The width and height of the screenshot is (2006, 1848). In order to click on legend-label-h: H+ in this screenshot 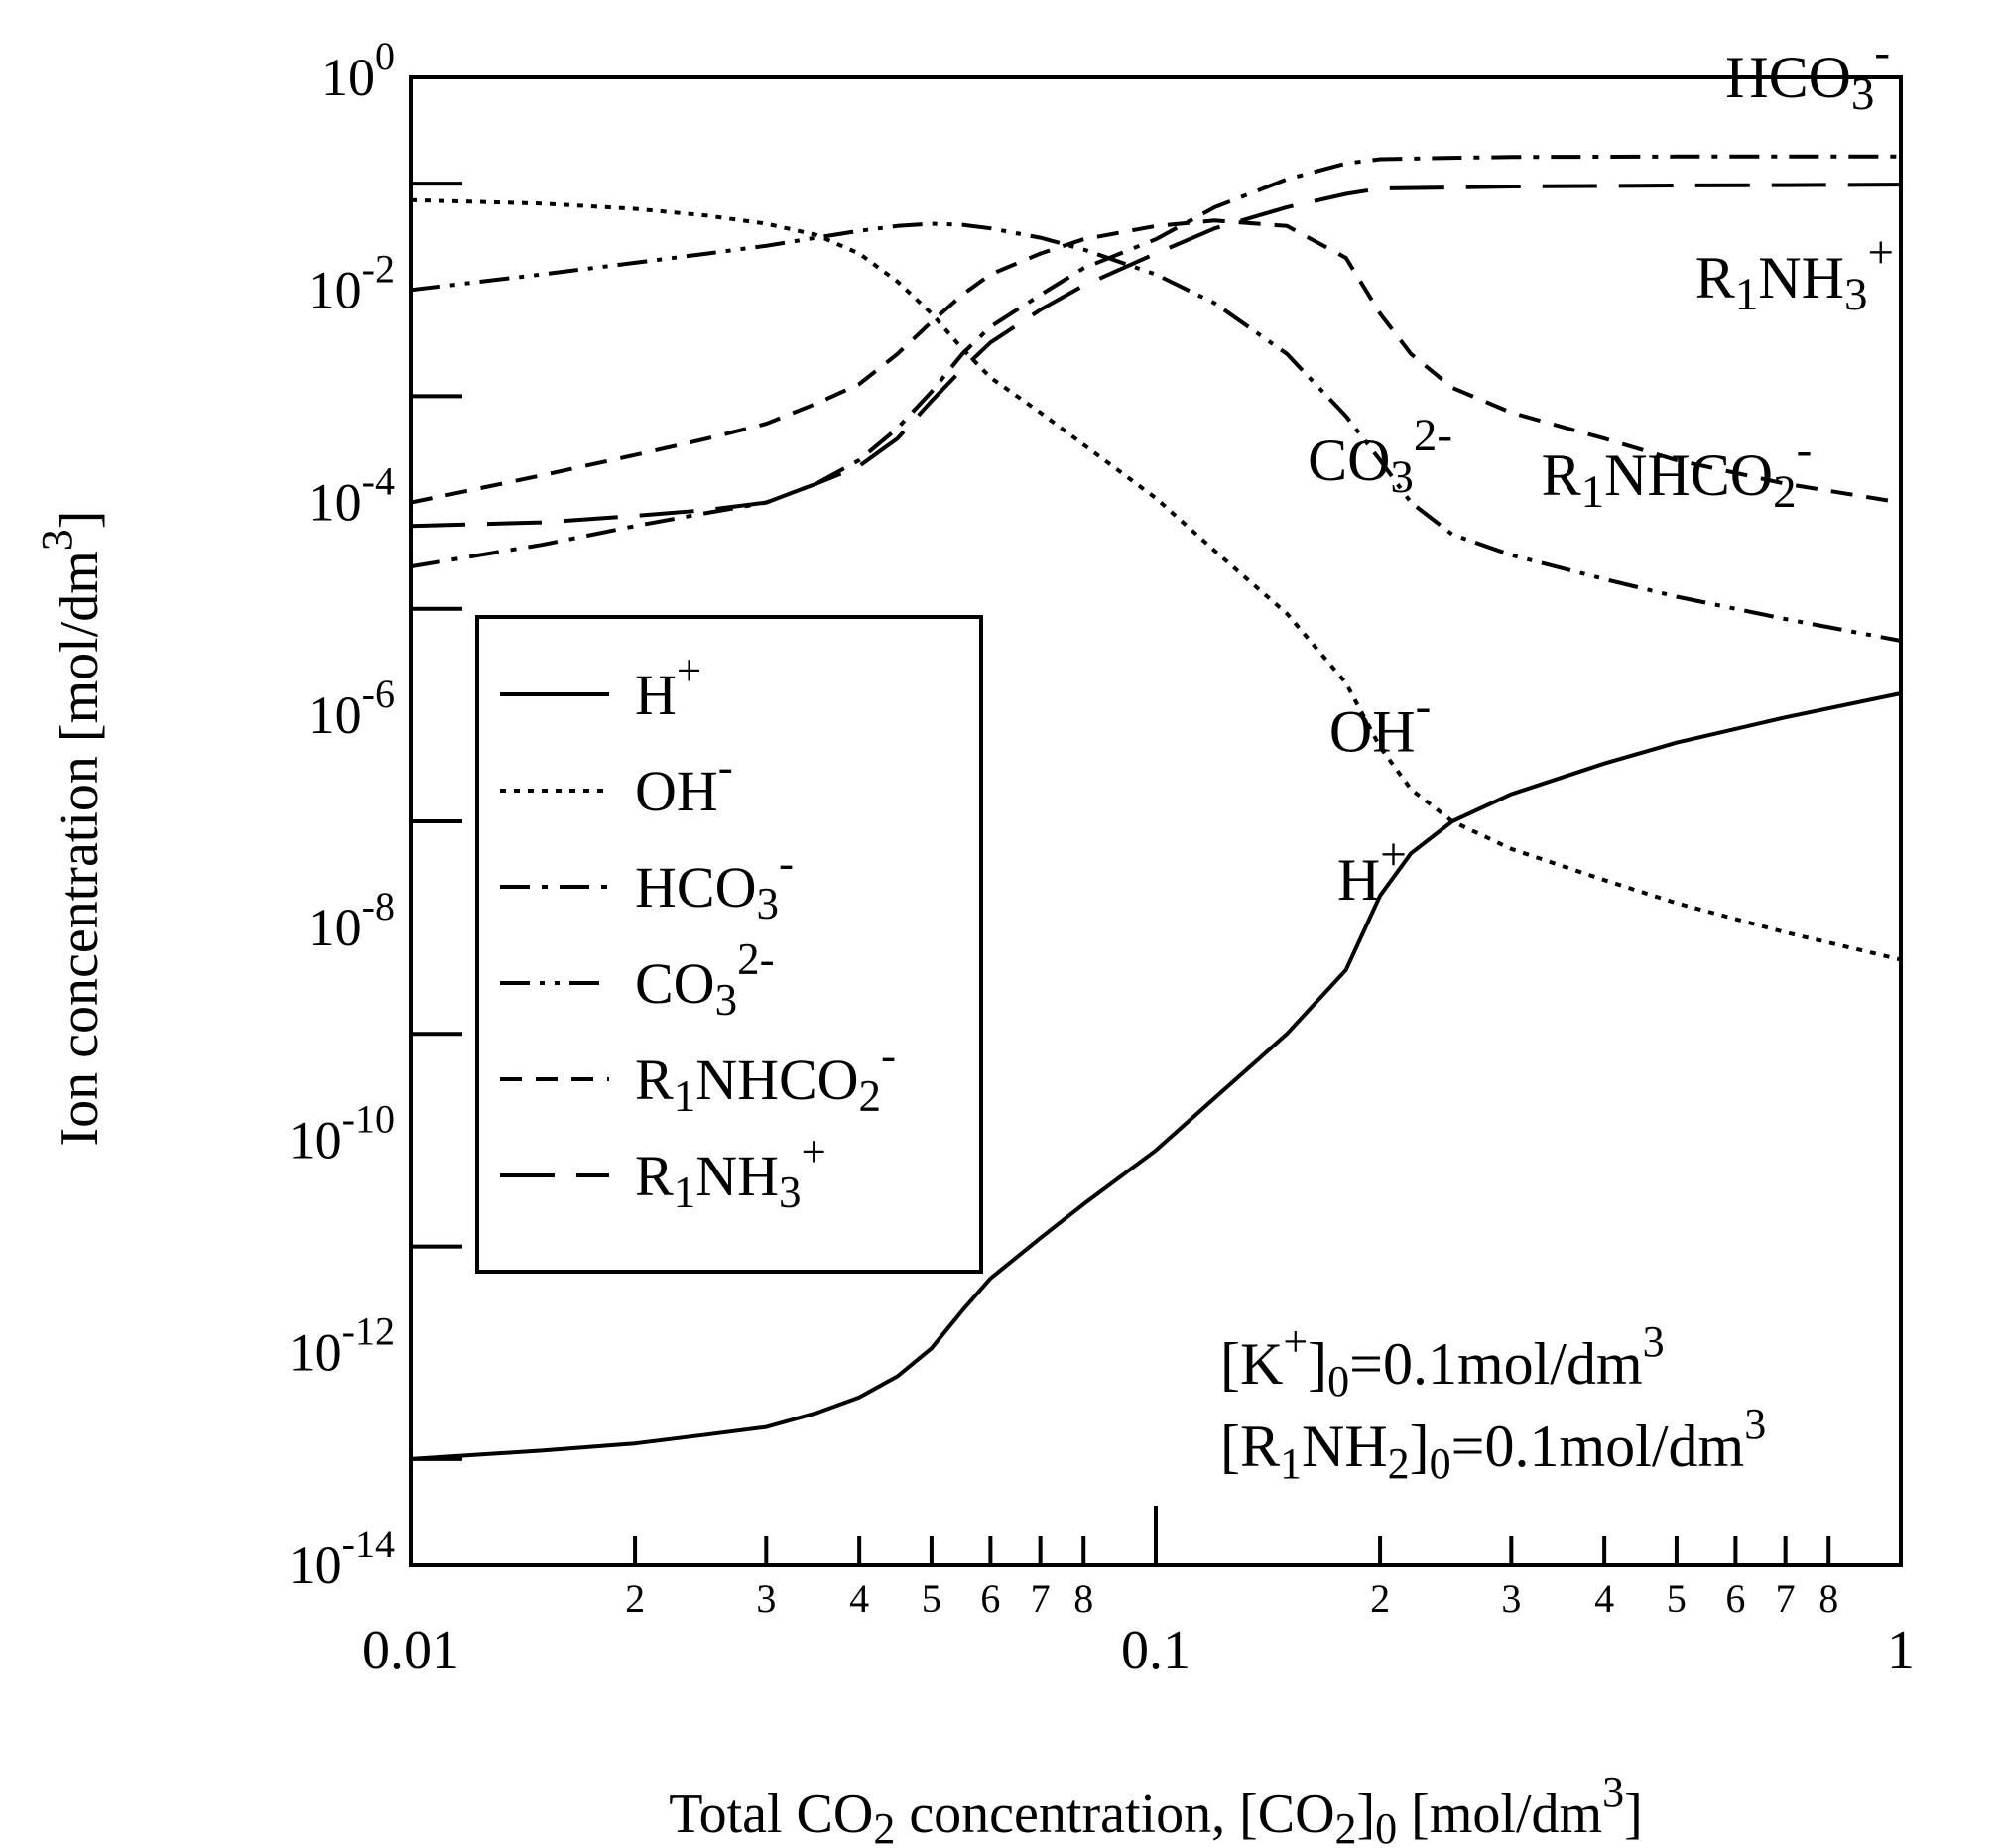, I will do `click(668, 686)`.